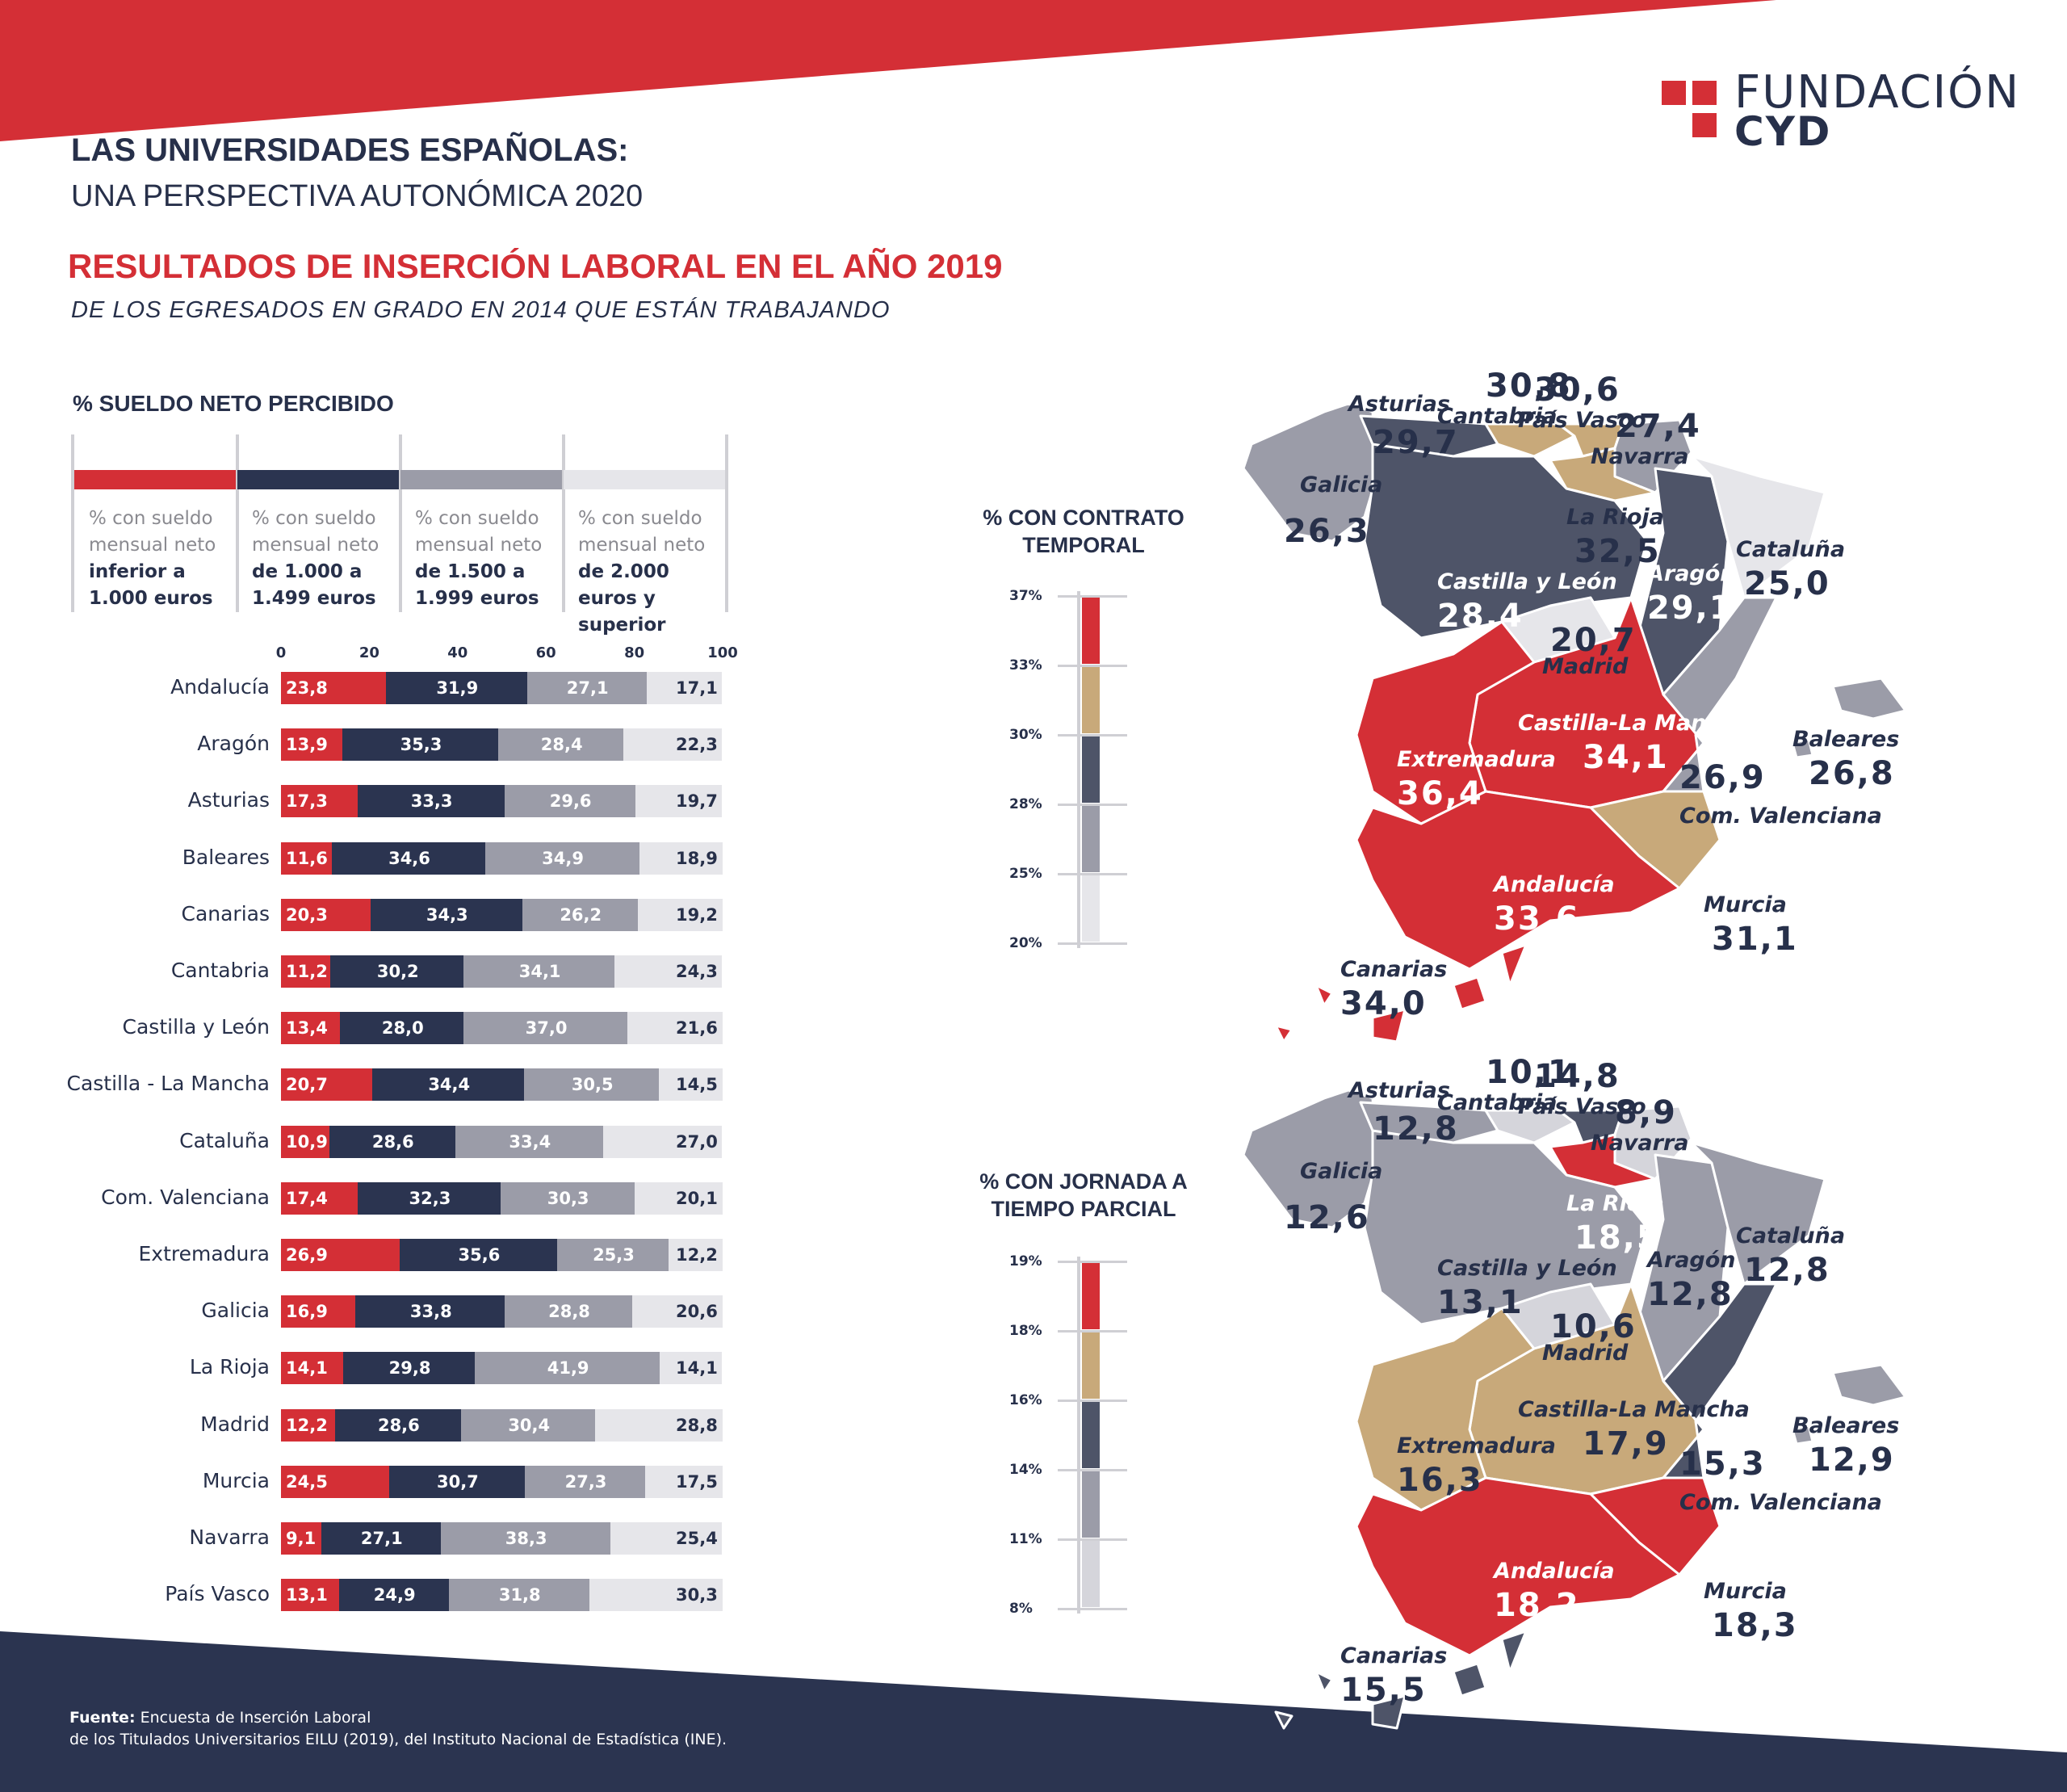  Describe the element at coordinates (1033, 1711) in the screenshot. I see `bottom-navy-band` at that location.